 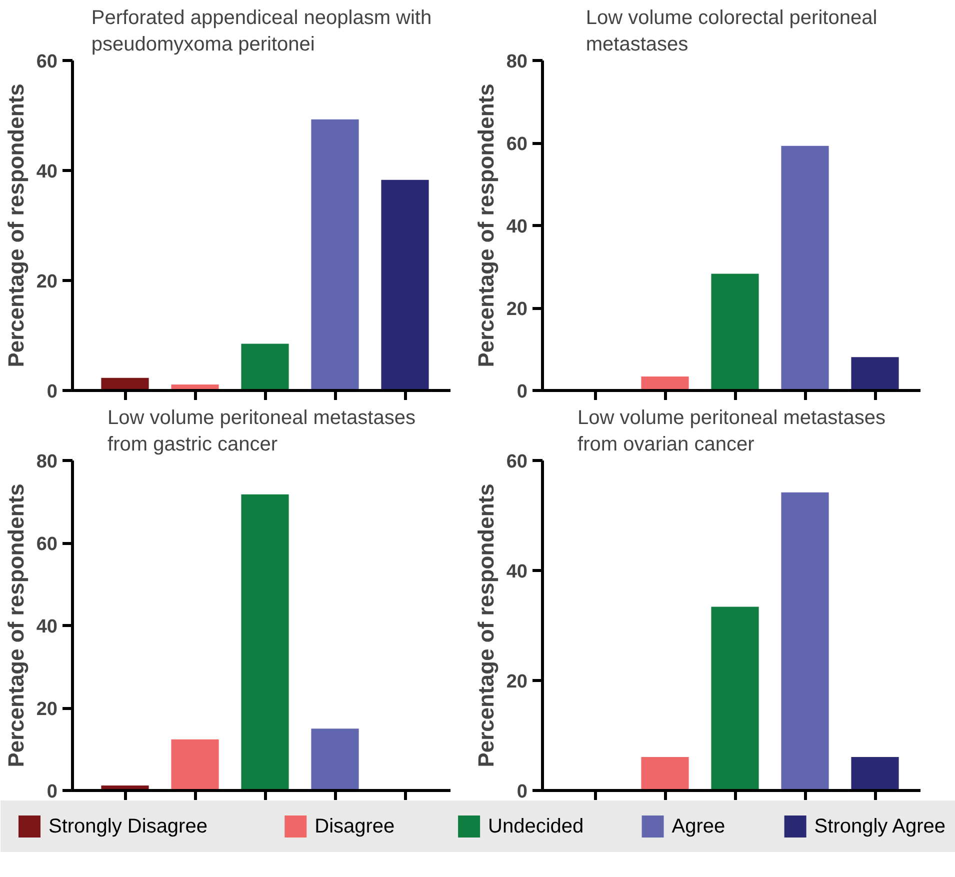 I want to click on chart-title: Low volume peritoneal metastases from gastric cancer, so click(x=262, y=431).